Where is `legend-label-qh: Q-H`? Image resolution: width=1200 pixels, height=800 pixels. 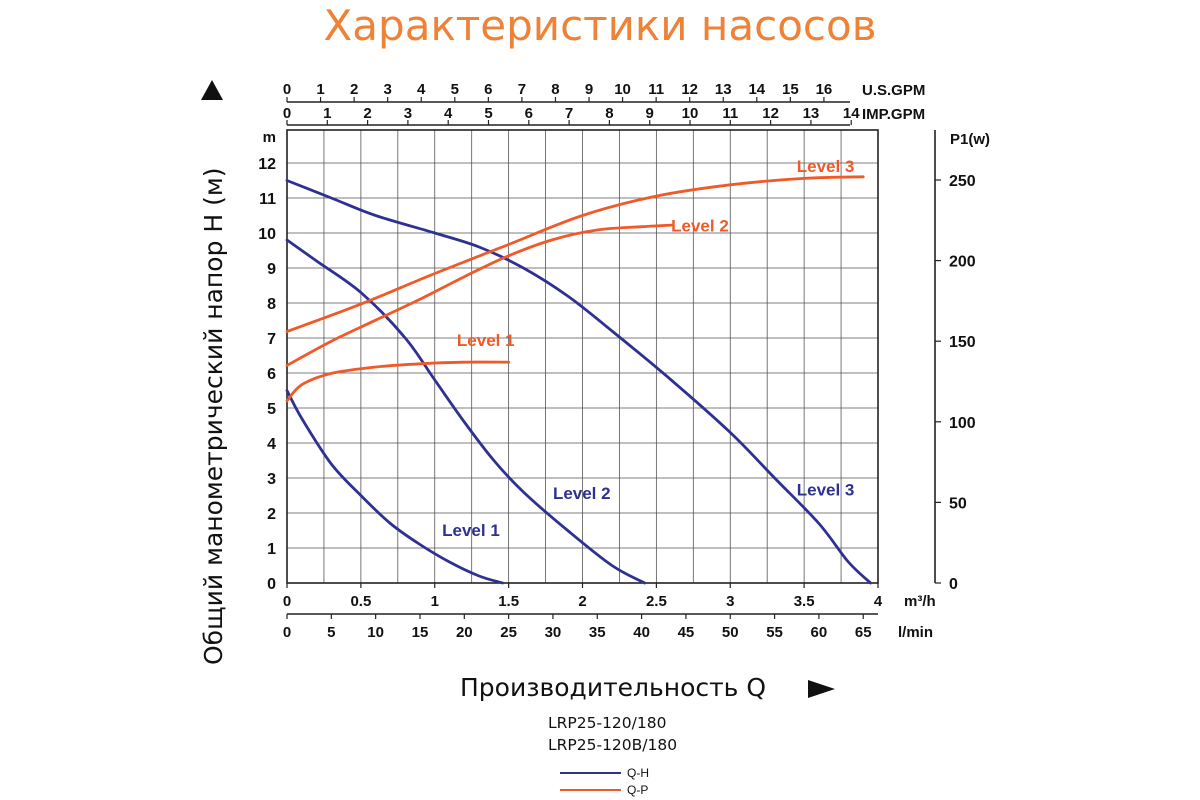
legend-label-qh: Q-H is located at coordinates (638, 773).